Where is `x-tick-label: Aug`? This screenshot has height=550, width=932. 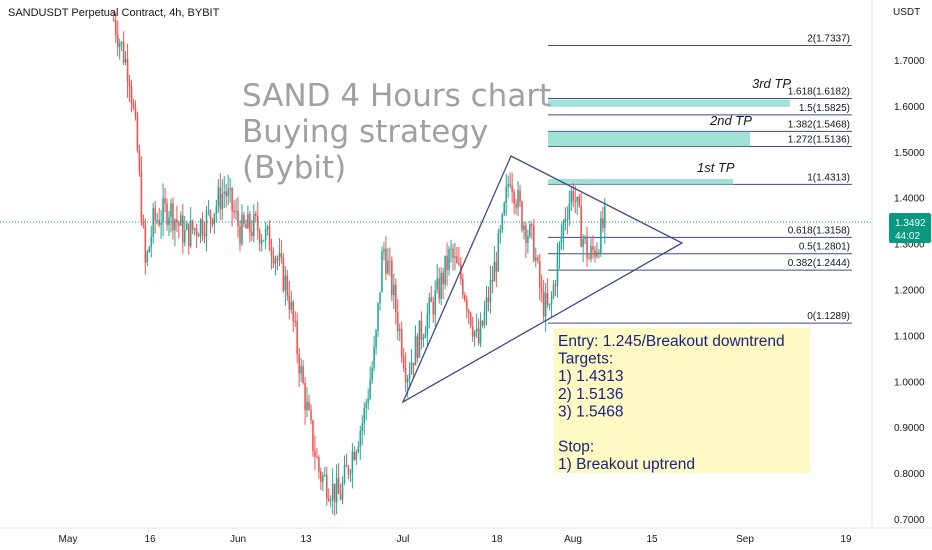
x-tick-label: Aug is located at coordinates (573, 539).